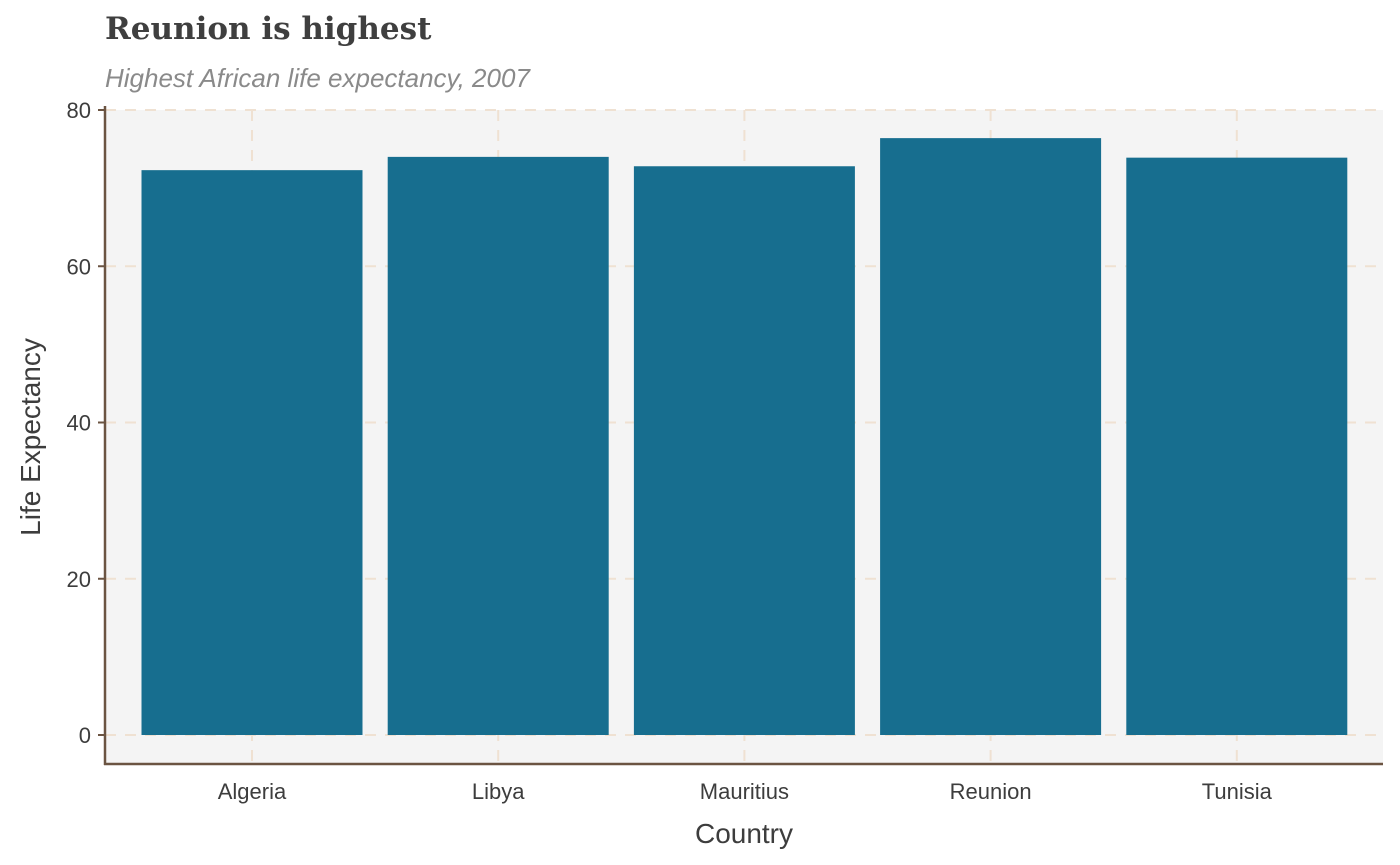 This screenshot has width=1400, height=865. Describe the element at coordinates (1237, 791) in the screenshot. I see `x-tick-label: Tunisia` at that location.